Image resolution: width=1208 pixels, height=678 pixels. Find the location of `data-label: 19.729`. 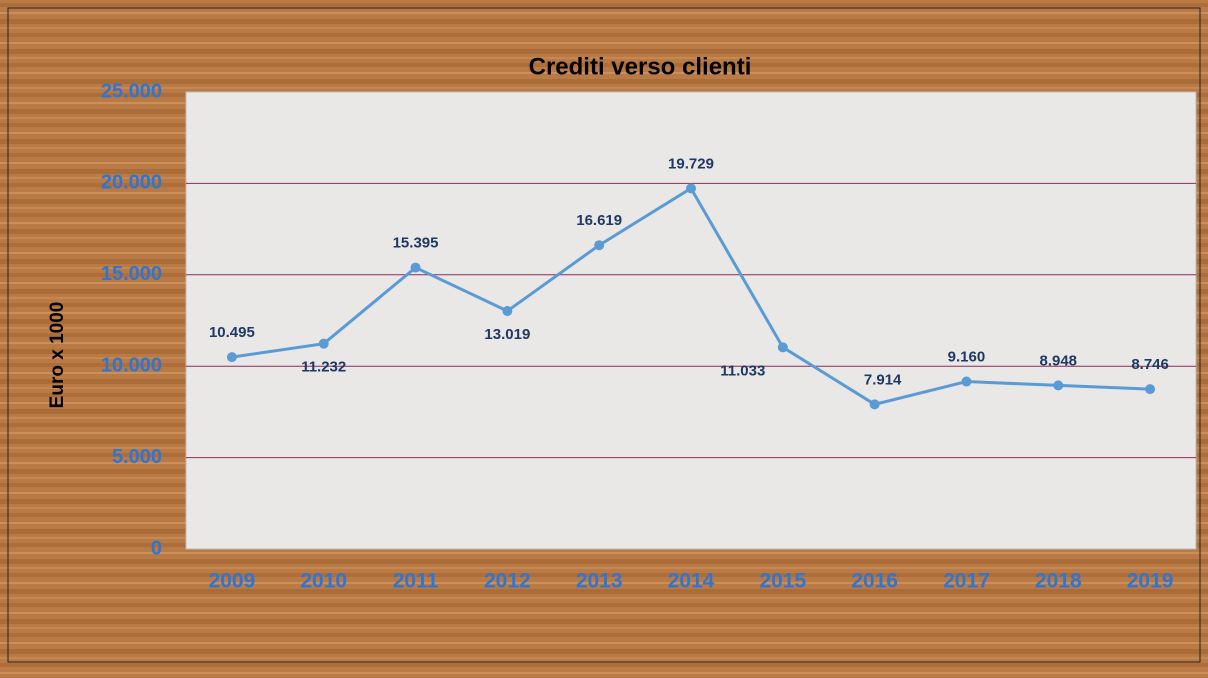

data-label: 19.729 is located at coordinates (691, 163).